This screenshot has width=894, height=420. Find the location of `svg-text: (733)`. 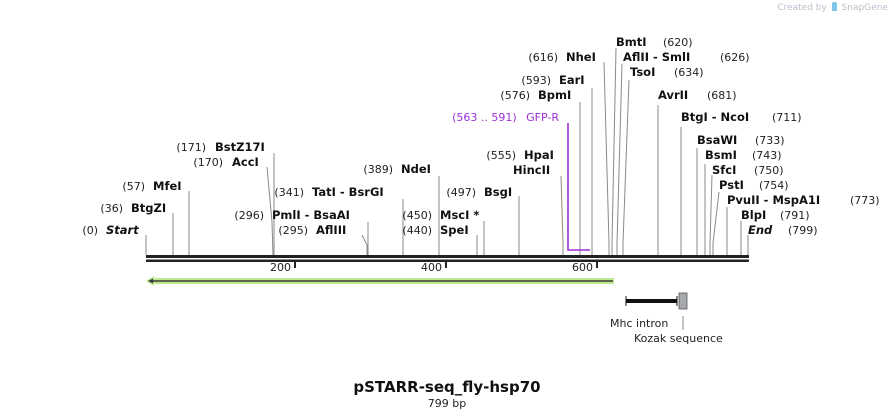

svg-text: (733) is located at coordinates (770, 140).